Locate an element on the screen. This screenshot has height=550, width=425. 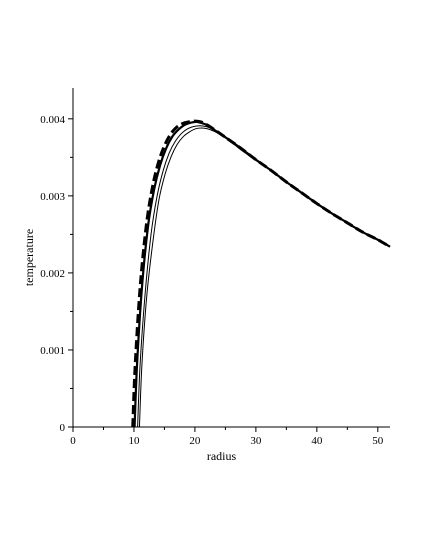
y-tick-label-2: 0.002 is located at coordinates (52, 274).